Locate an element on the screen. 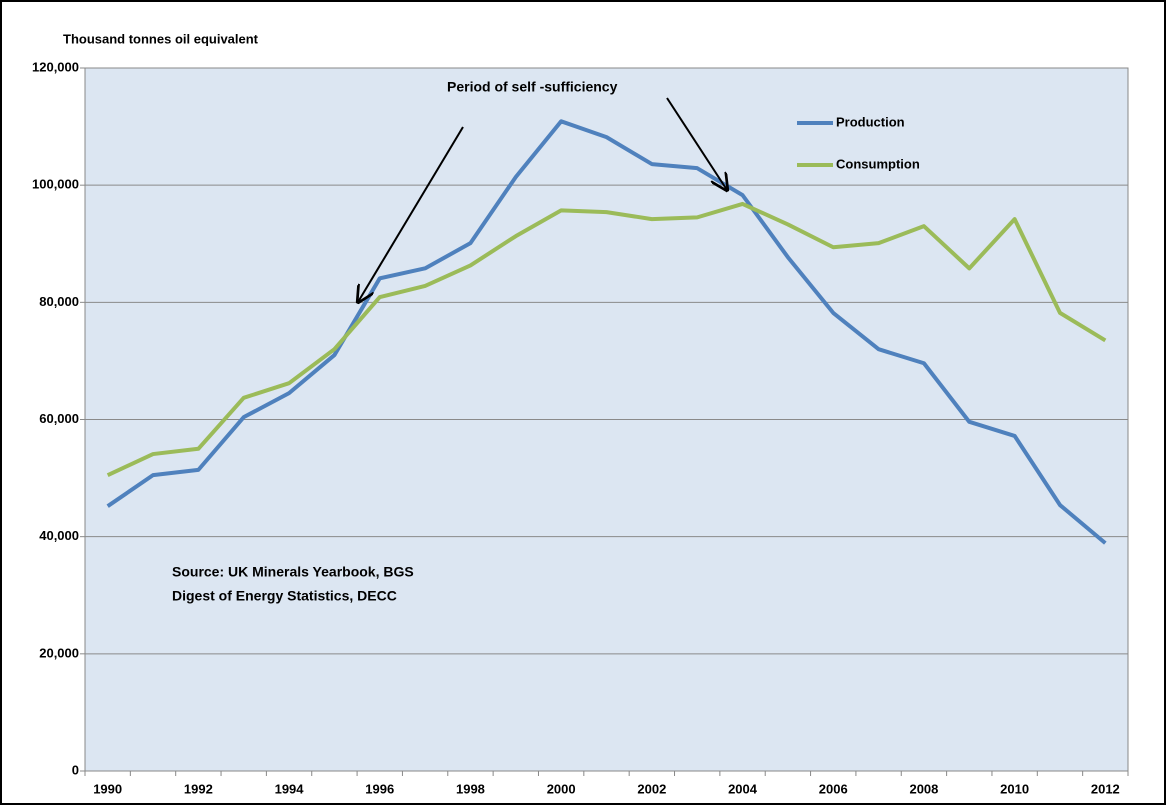 This screenshot has height=805, width=1166. x-tick-label: 2010 is located at coordinates (1014, 788).